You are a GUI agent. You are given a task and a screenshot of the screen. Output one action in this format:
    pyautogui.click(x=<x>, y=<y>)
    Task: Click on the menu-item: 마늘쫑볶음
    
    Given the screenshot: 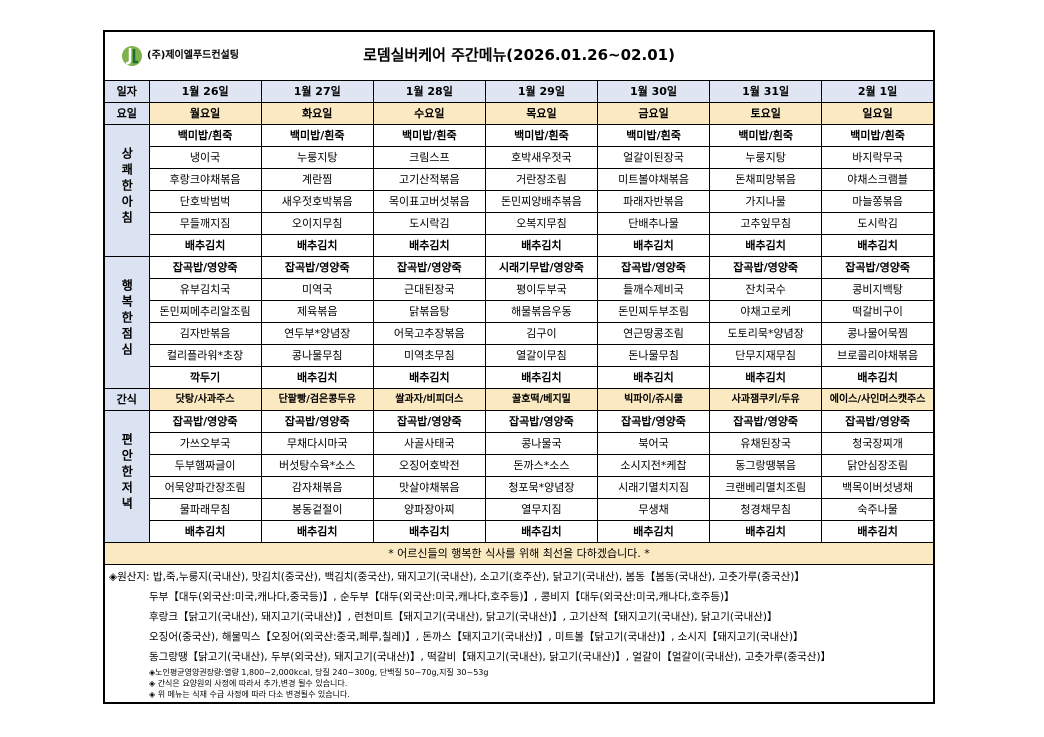 What is the action you would take?
    pyautogui.click(x=878, y=201)
    